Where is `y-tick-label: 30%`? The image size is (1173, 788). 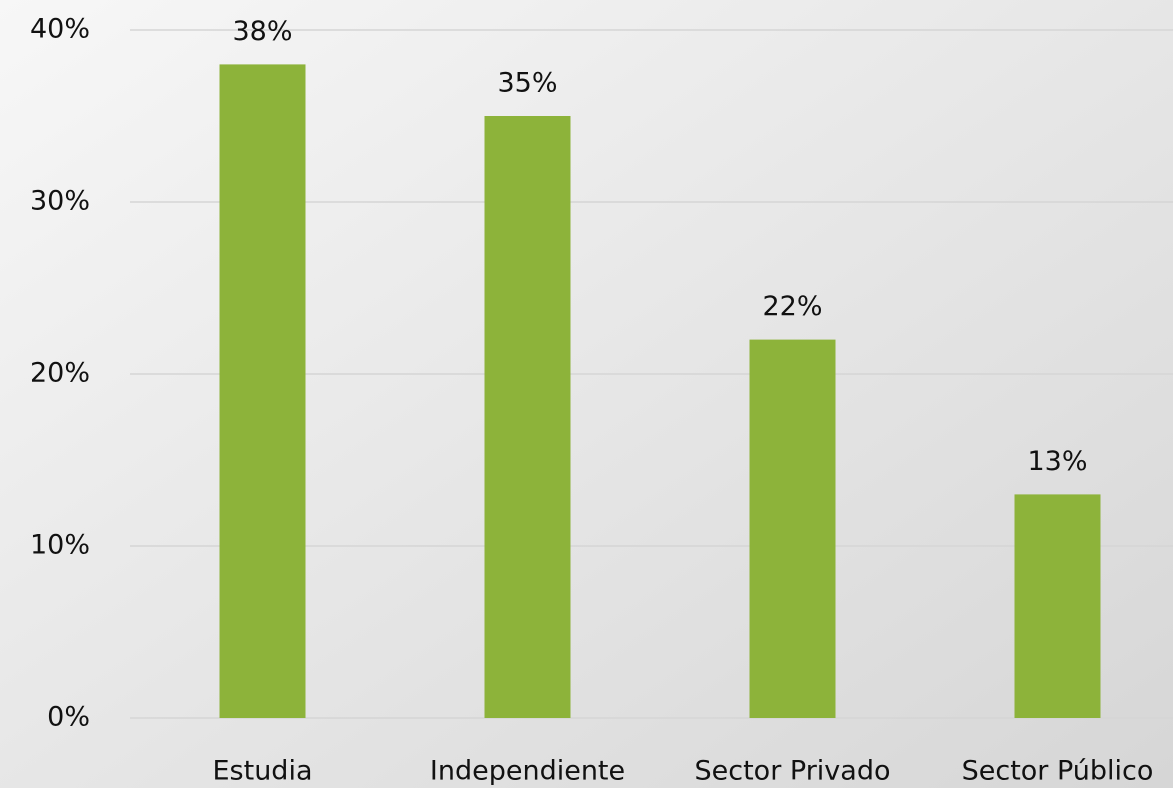 y-tick-label: 30% is located at coordinates (60, 201).